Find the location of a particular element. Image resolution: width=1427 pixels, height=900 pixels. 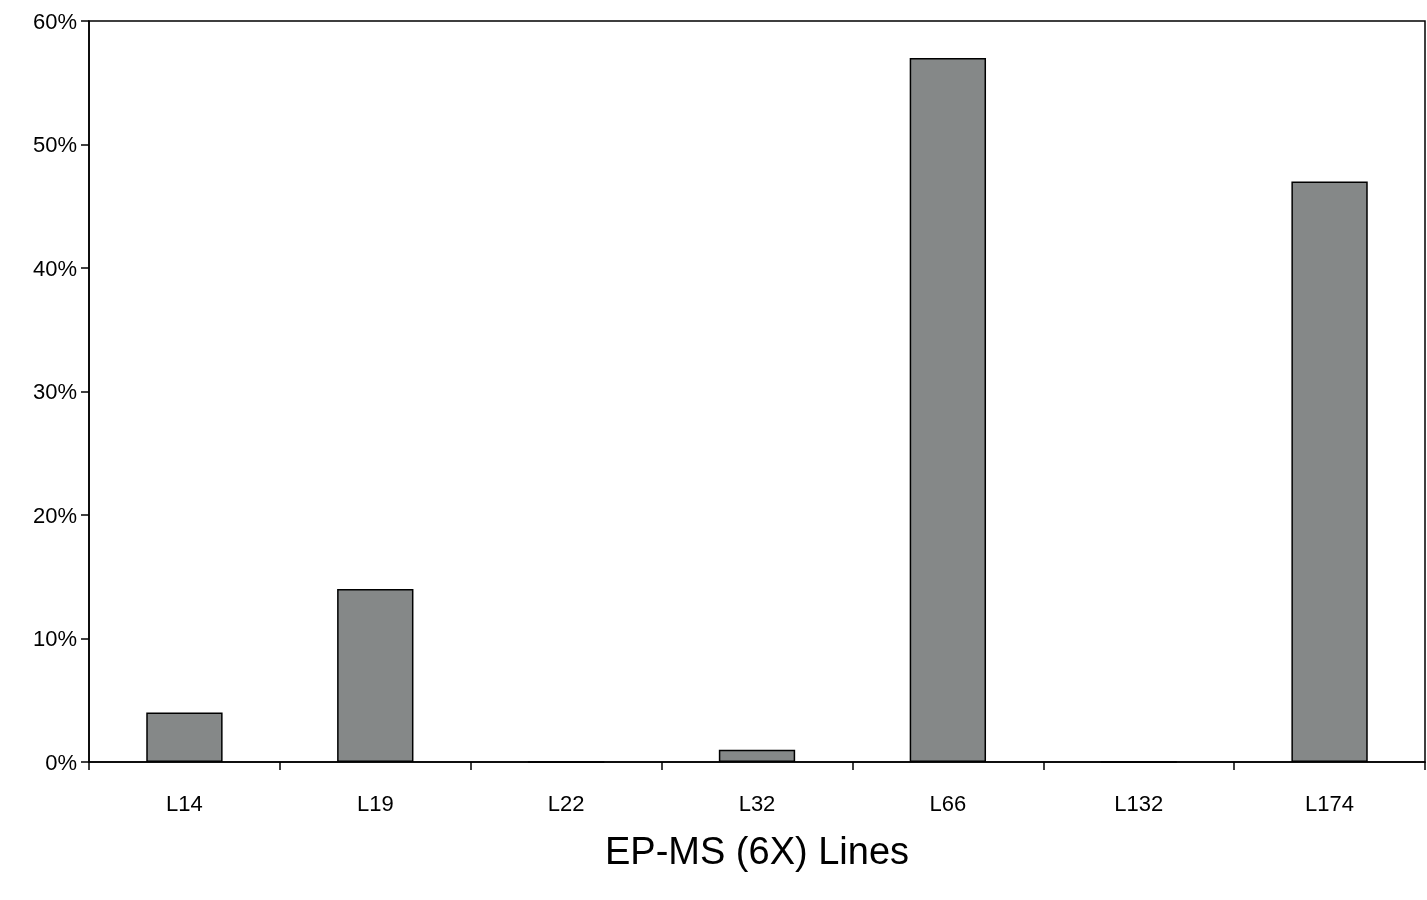

y-tick-label: 0% is located at coordinates (61, 762).